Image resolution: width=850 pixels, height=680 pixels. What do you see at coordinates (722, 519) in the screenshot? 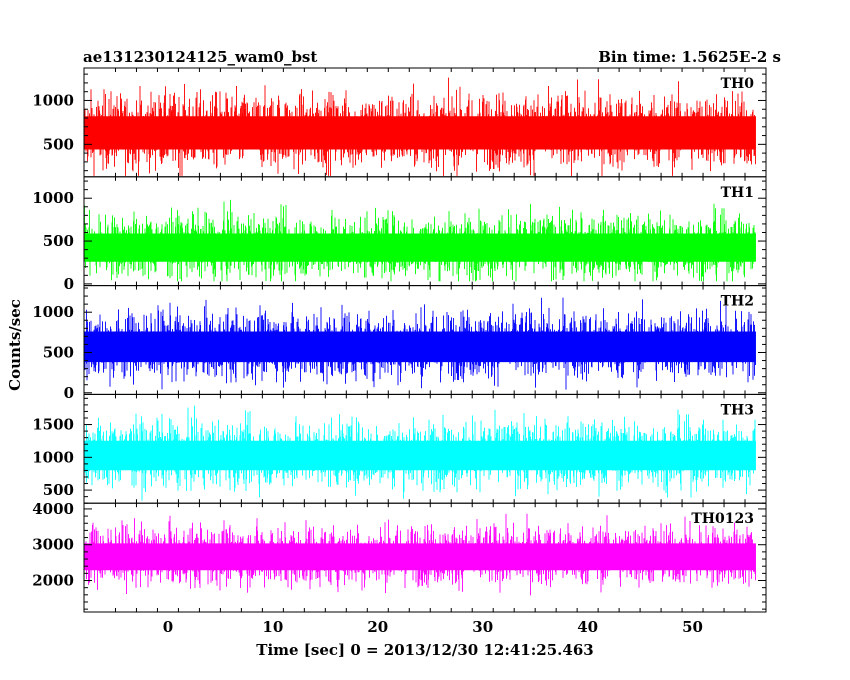
I see `panel-label: TH0123` at bounding box center [722, 519].